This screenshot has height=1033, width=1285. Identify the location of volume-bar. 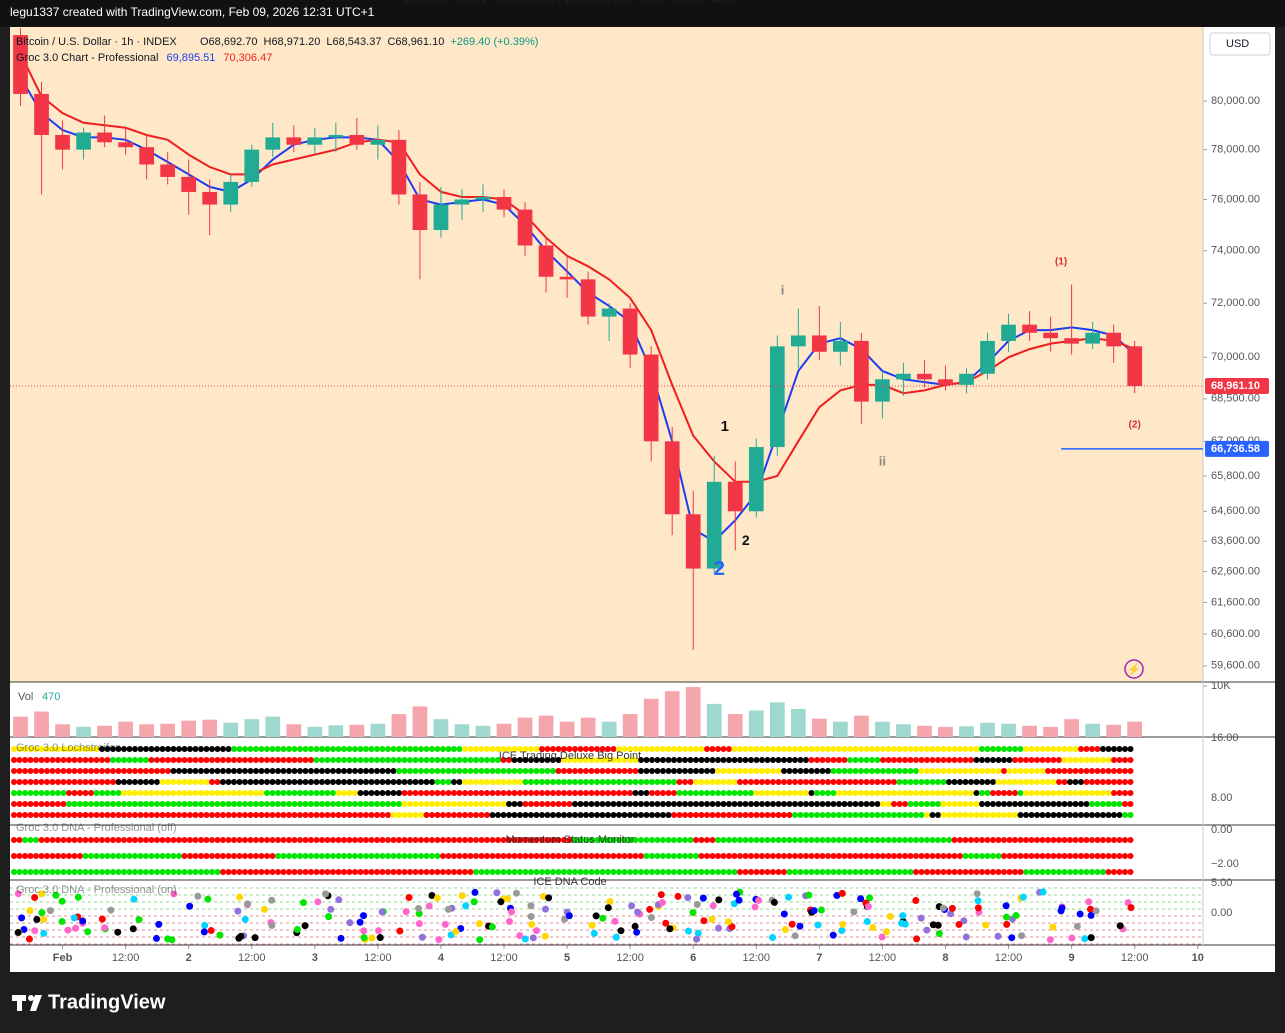
(966, 731).